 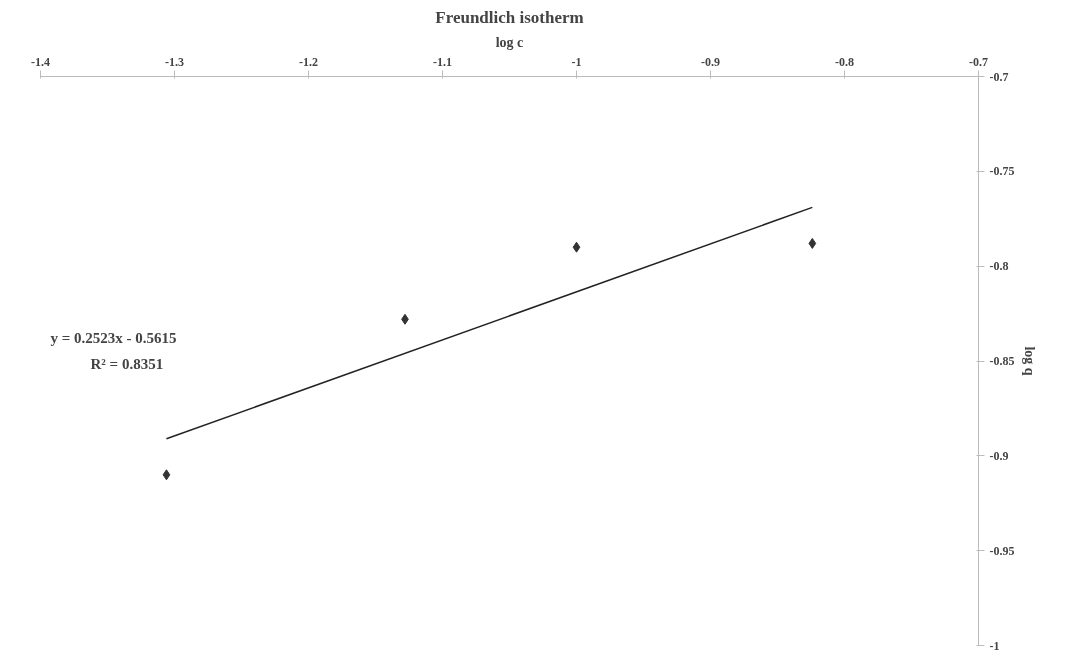 What do you see at coordinates (576, 61) in the screenshot?
I see `x-tick-label: -1` at bounding box center [576, 61].